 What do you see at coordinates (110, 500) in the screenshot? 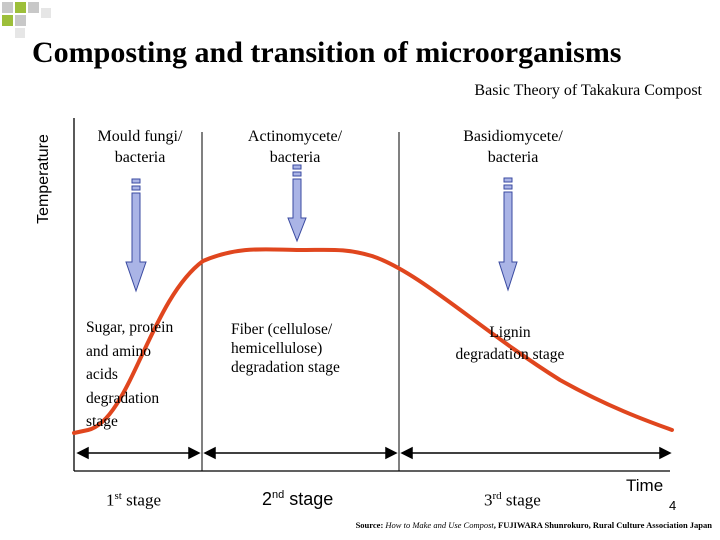
I see `stage-number: 1` at bounding box center [110, 500].